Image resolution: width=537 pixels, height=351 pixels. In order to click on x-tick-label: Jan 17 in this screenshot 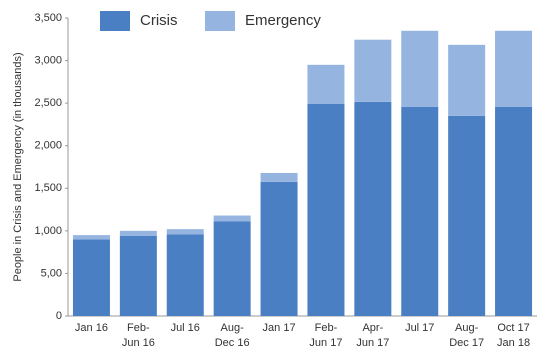, I will do `click(279, 328)`.